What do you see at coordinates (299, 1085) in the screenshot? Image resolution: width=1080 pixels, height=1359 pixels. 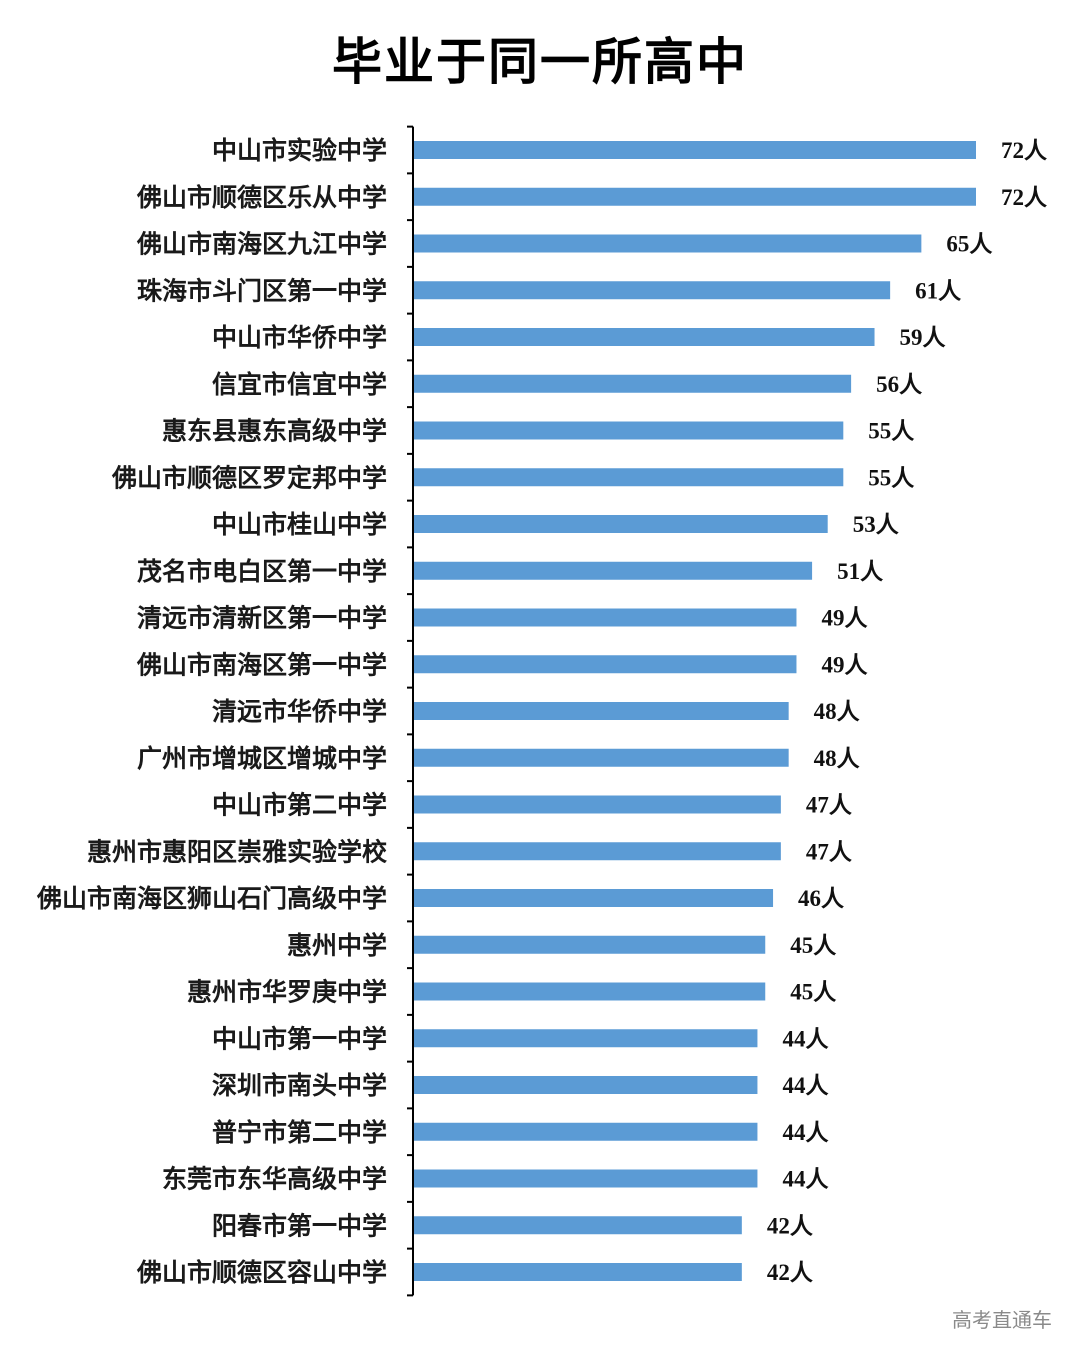 I see `category-label: 深圳市南头中学` at bounding box center [299, 1085].